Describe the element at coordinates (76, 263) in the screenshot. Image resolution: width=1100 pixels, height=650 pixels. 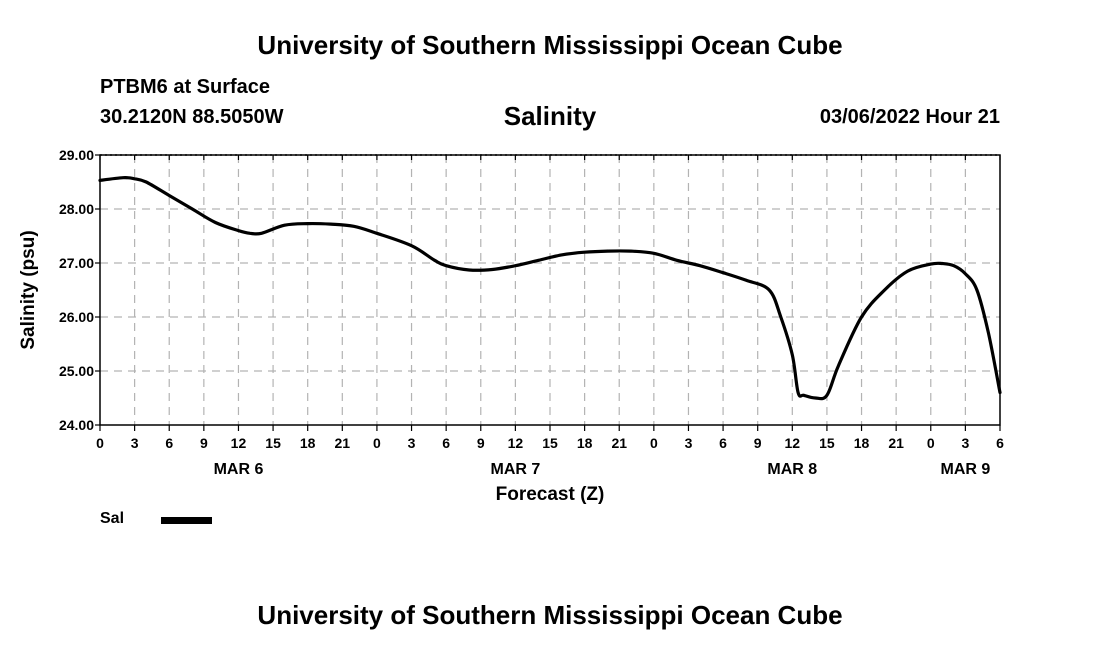
I see `y-tick-label: 27.00` at that location.